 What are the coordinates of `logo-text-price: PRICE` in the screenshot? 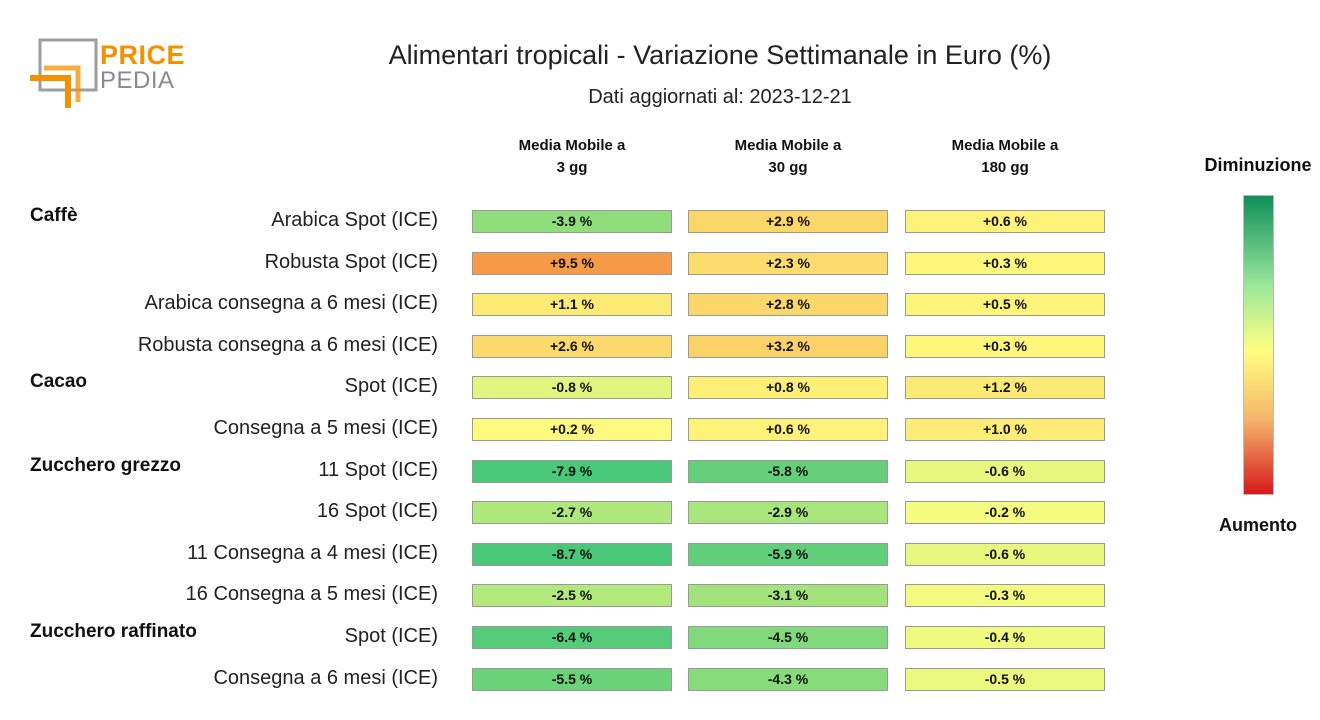 It's located at (143, 55).